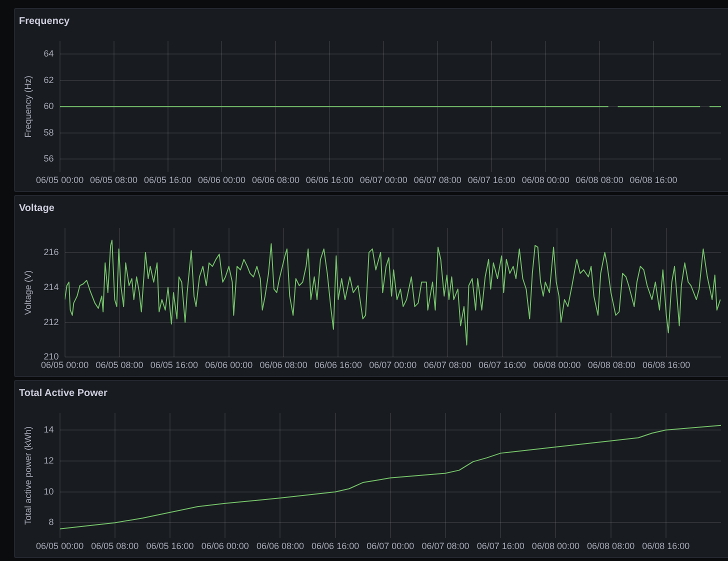  I want to click on y-tick-label: 216, so click(51, 251).